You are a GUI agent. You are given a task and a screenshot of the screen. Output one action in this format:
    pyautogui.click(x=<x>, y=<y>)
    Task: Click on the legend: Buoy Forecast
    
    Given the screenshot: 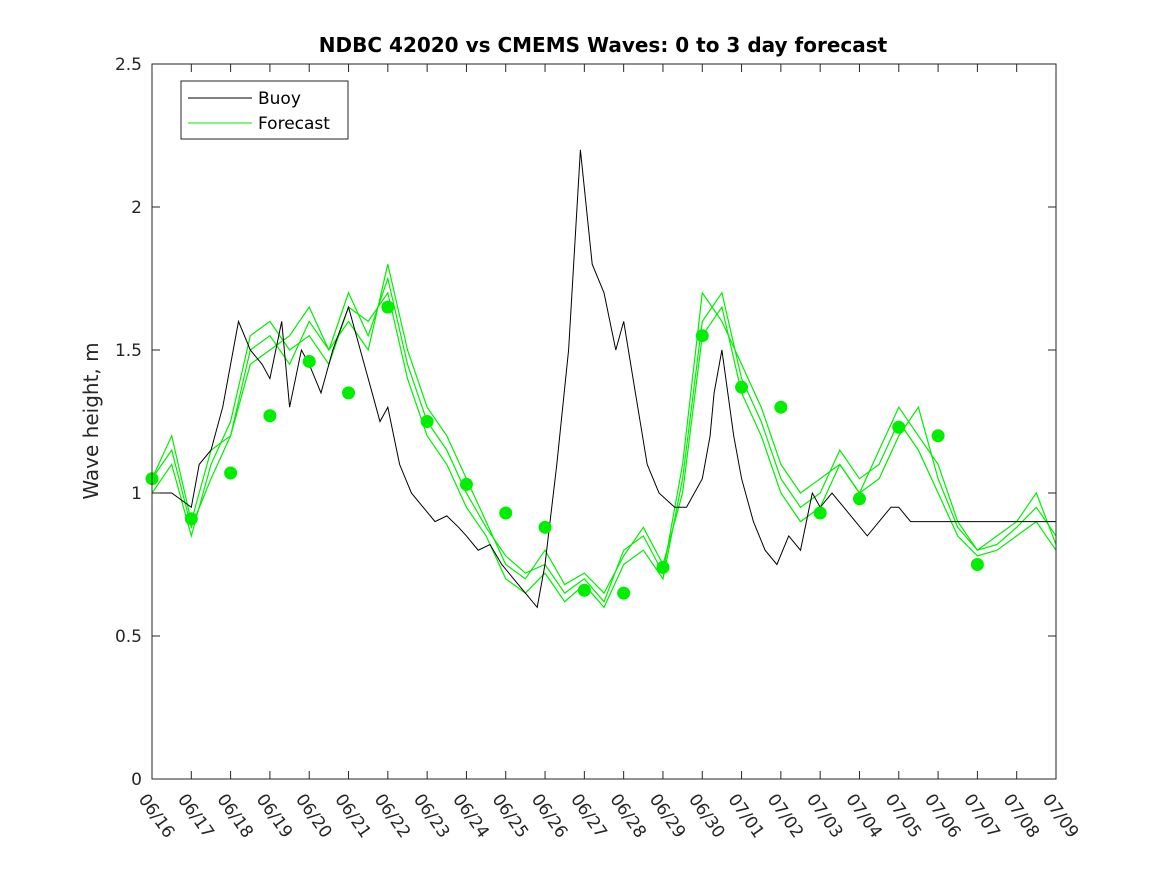 What is the action you would take?
    pyautogui.click(x=264, y=110)
    